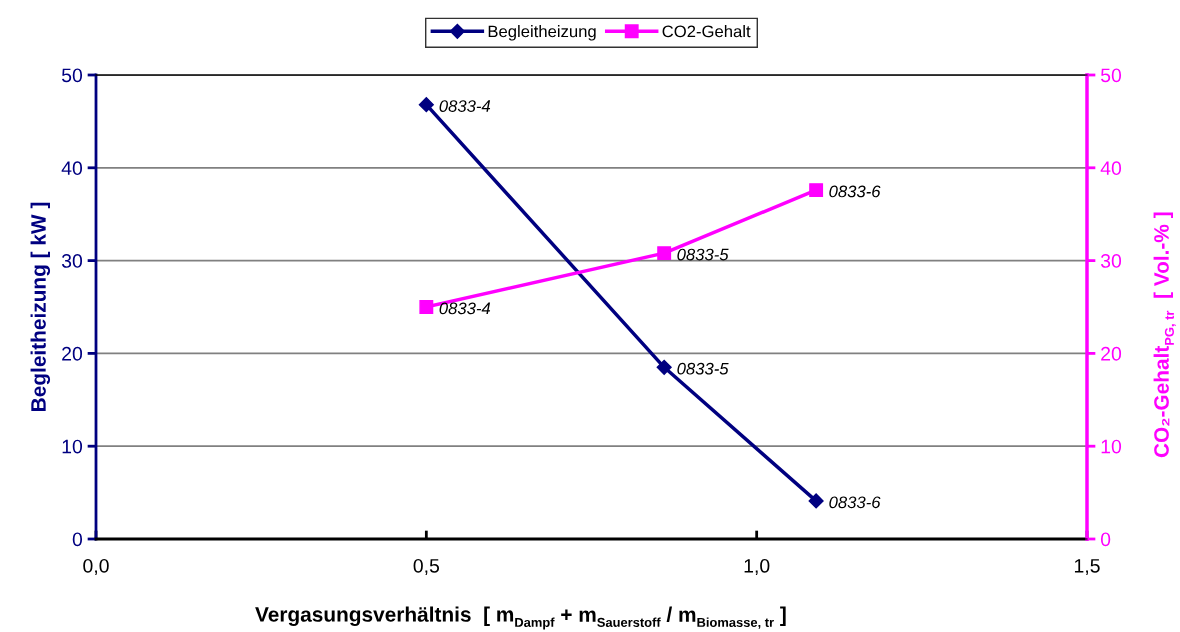  I want to click on y2-tick-label: 50, so click(1111, 75).